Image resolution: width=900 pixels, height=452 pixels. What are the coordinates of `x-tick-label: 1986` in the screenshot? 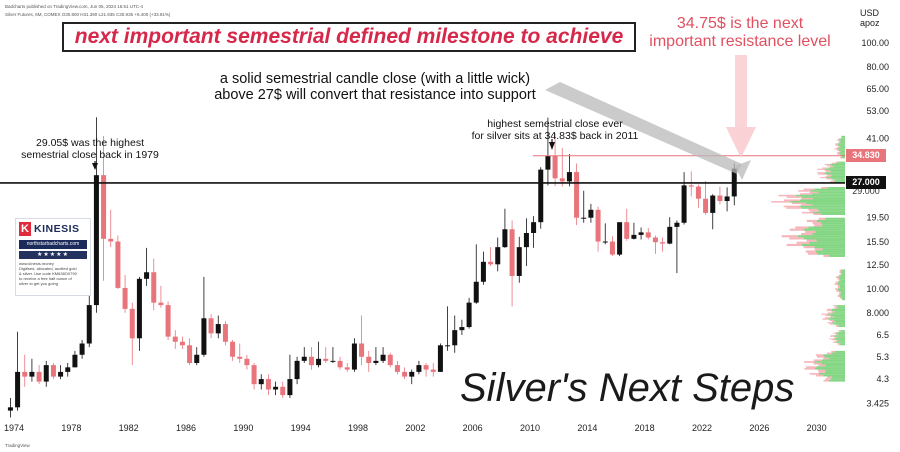 It's located at (186, 428).